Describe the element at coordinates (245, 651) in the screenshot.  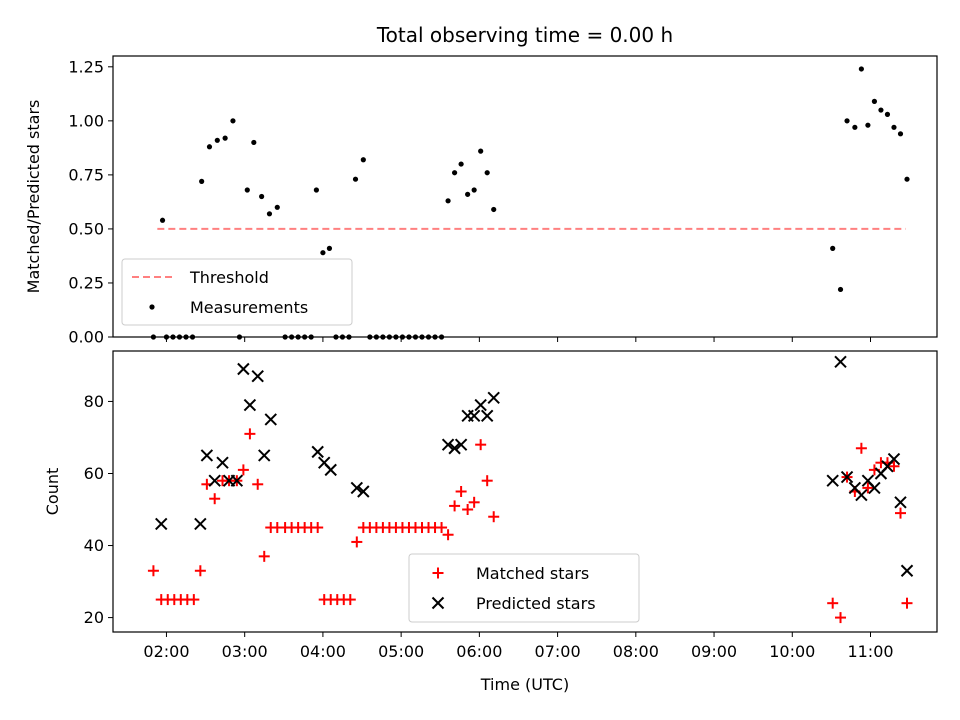
I see `x-tick-label: 03:00` at that location.